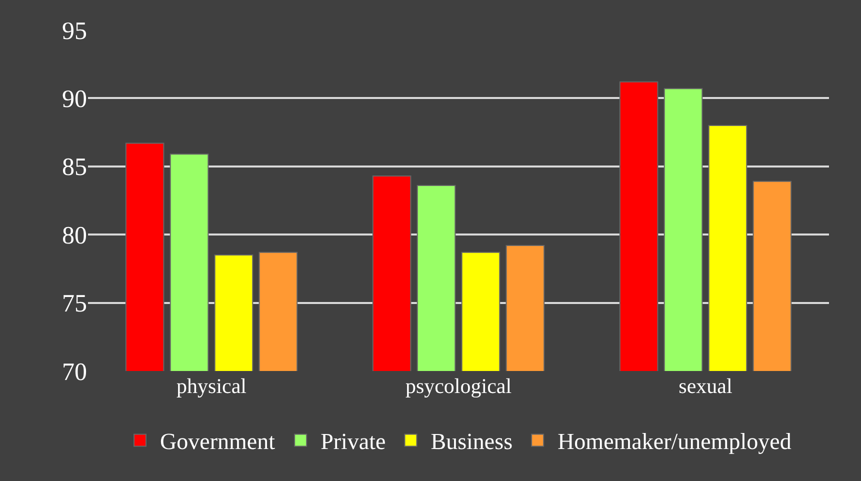  Describe the element at coordinates (675, 441) in the screenshot. I see `legend-label: Homemaker/unemployed` at that location.